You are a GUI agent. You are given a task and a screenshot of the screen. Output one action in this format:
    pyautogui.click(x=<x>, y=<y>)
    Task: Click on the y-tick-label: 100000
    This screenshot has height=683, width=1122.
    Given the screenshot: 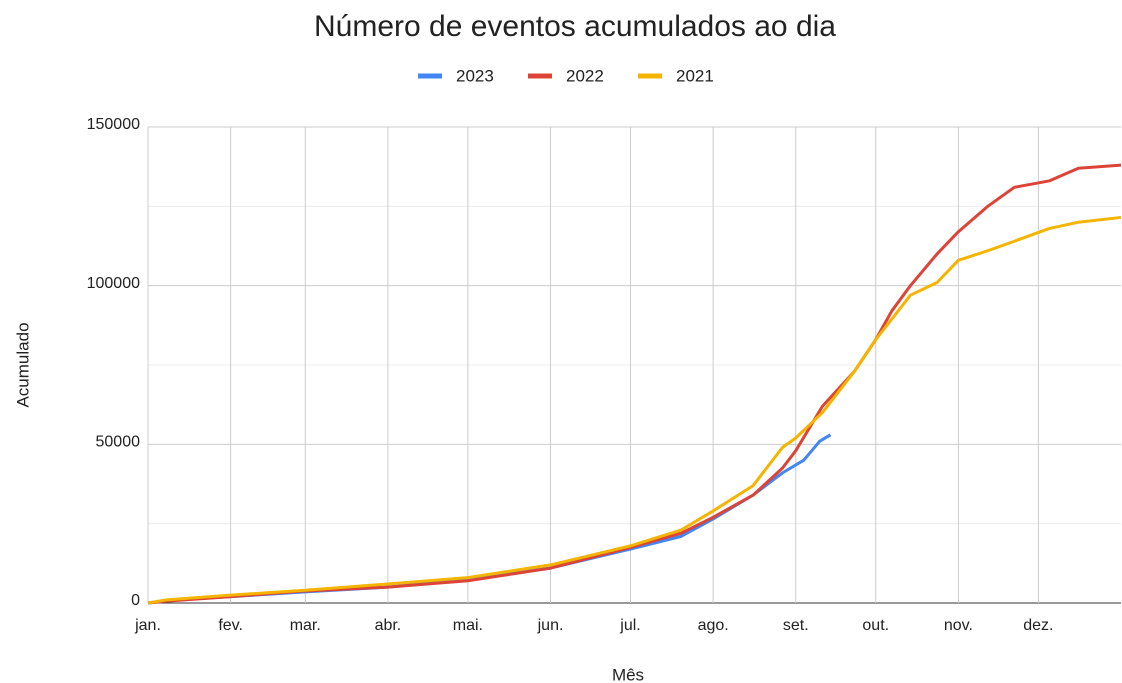 What is the action you would take?
    pyautogui.click(x=113, y=283)
    